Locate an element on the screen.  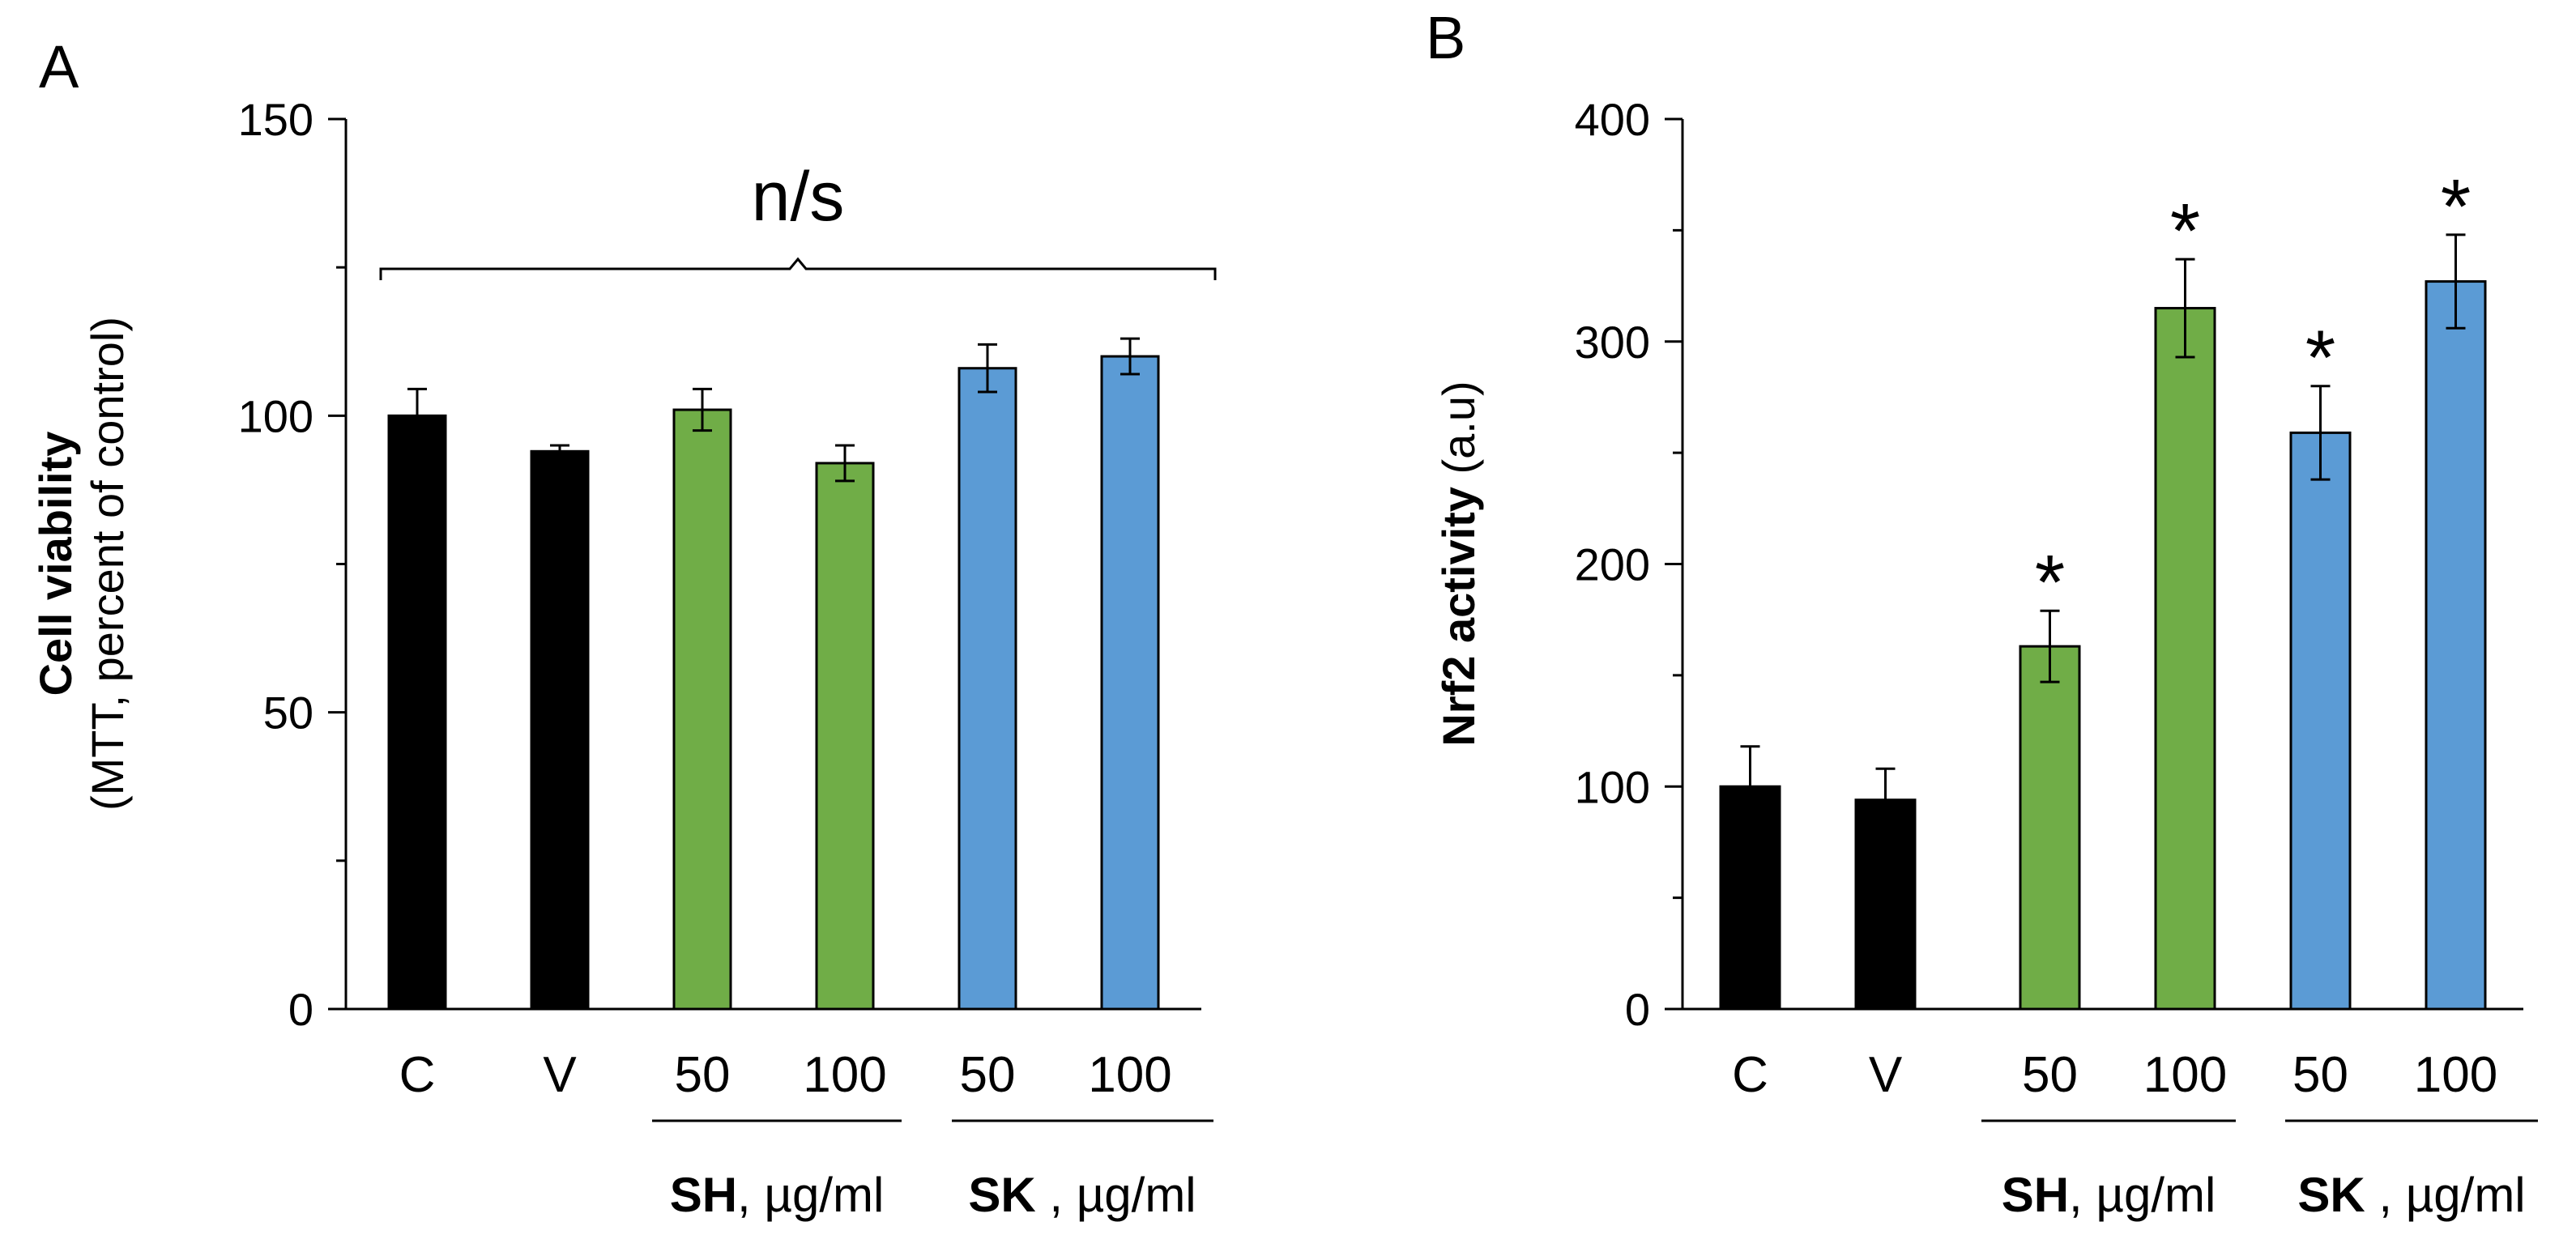
y-axis-label: Nrf2 activity (a.u) is located at coordinates (1459, 563).